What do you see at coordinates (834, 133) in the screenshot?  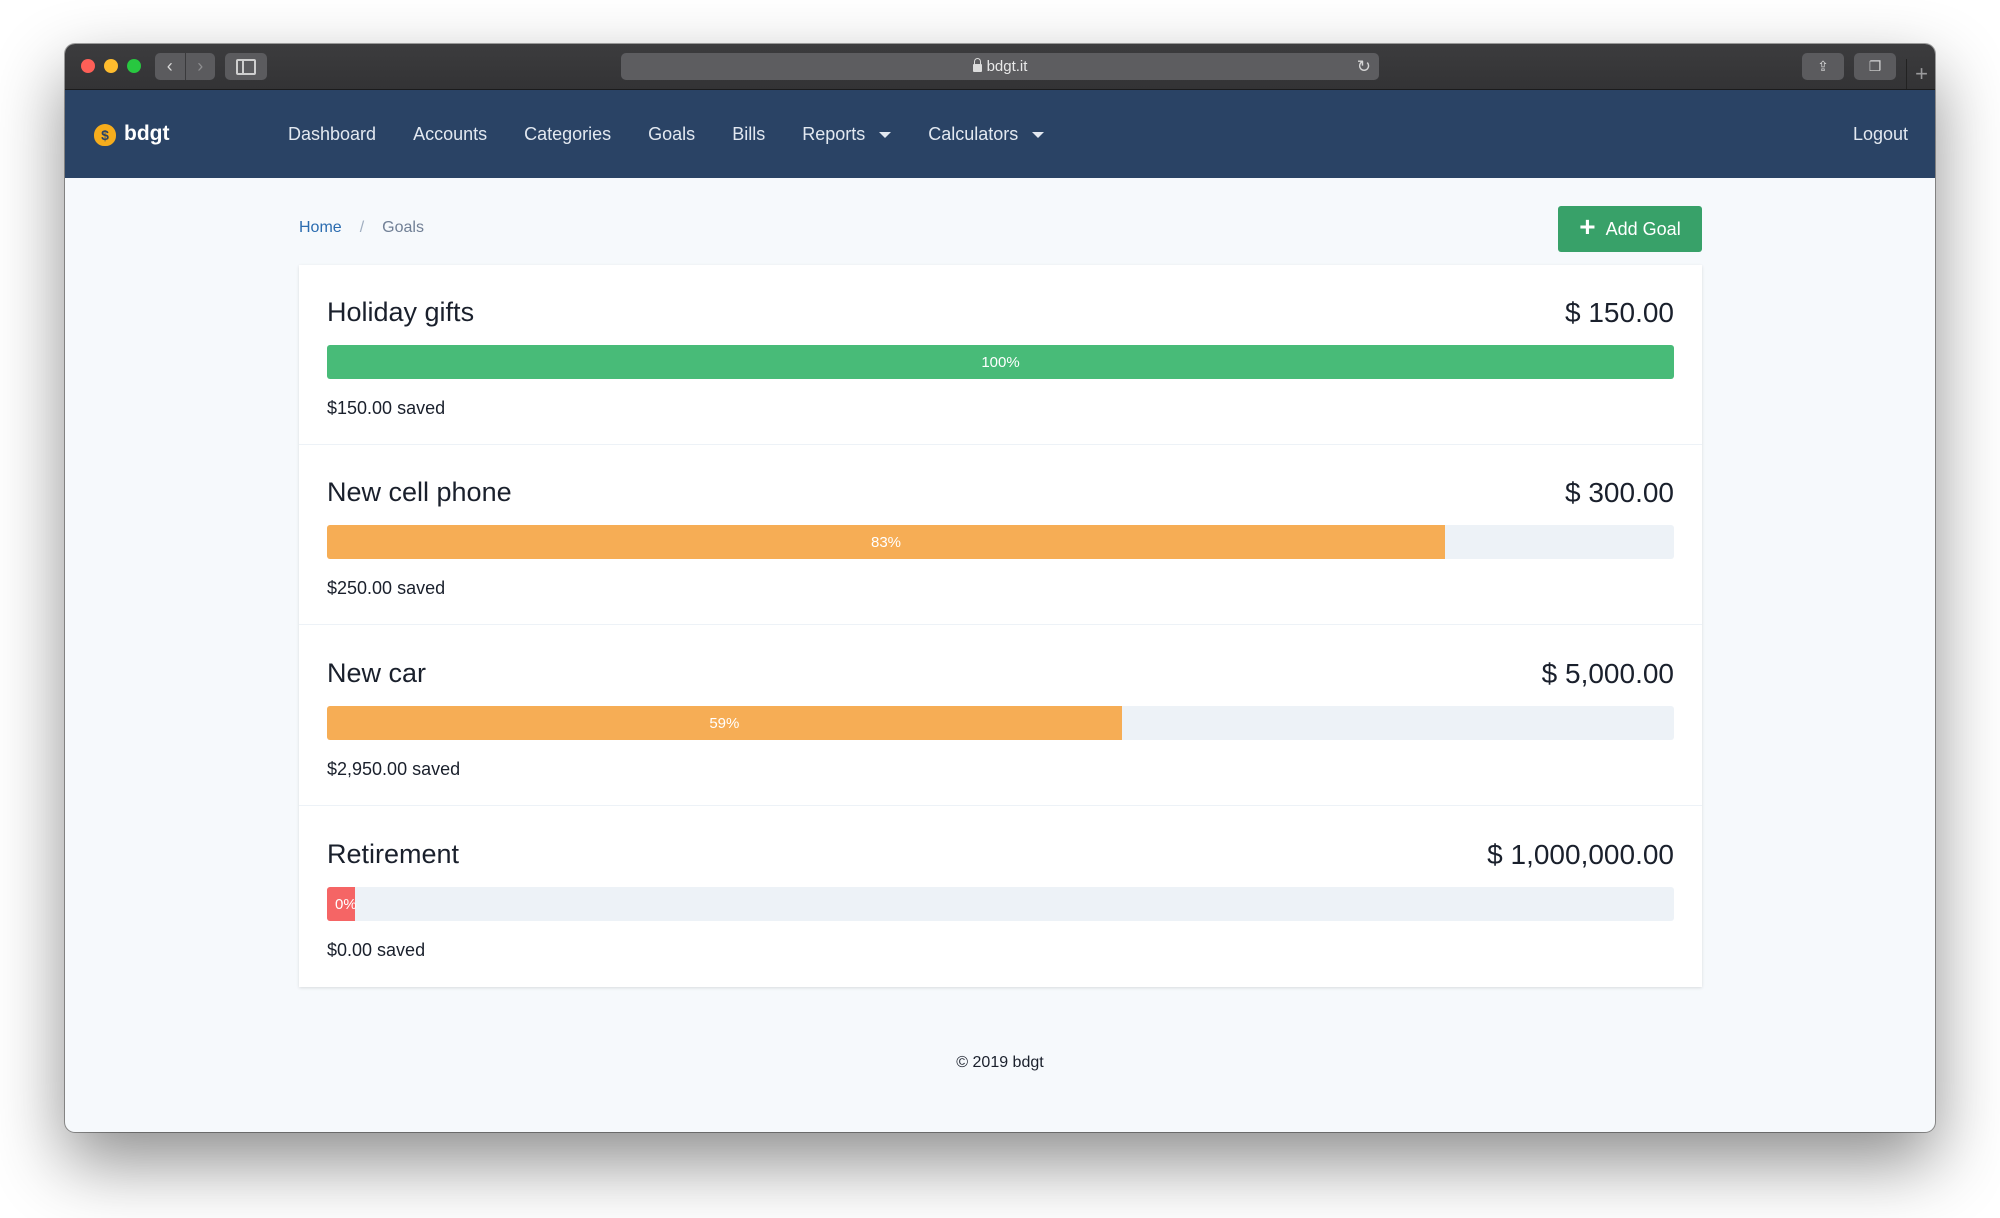 I see `nav-reports-label: Reports` at bounding box center [834, 133].